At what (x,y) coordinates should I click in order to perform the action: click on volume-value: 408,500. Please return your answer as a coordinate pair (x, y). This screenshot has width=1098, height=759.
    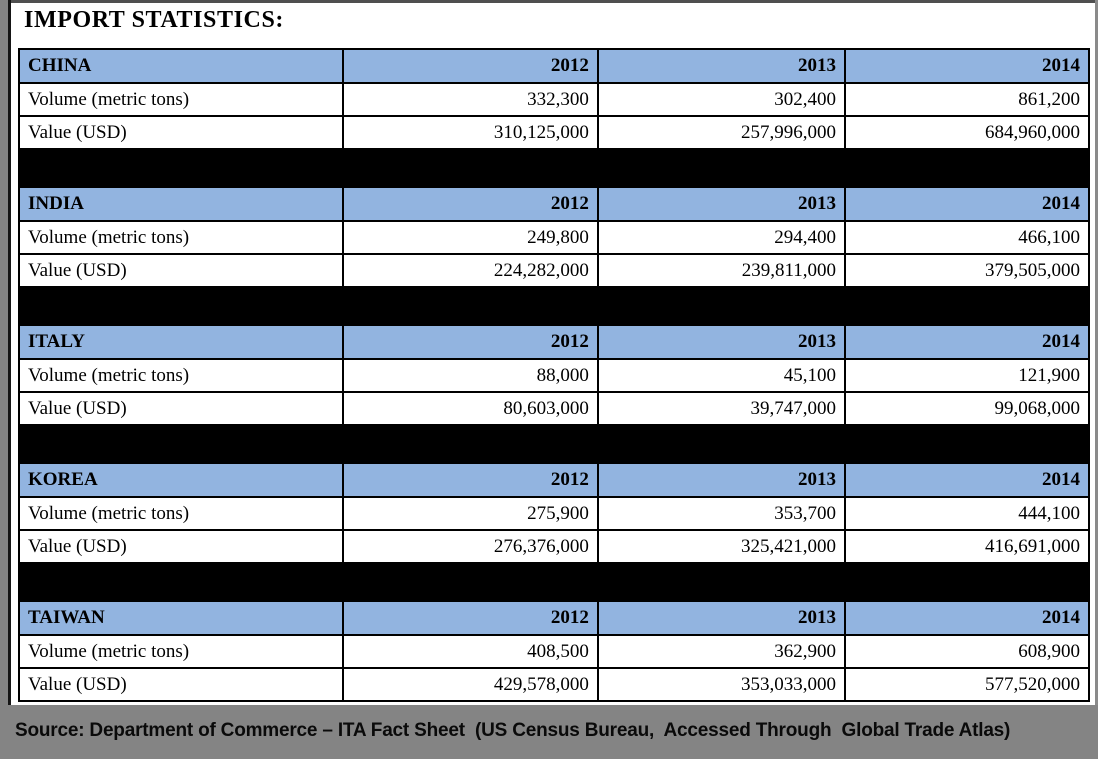
    Looking at the image, I should click on (470, 651).